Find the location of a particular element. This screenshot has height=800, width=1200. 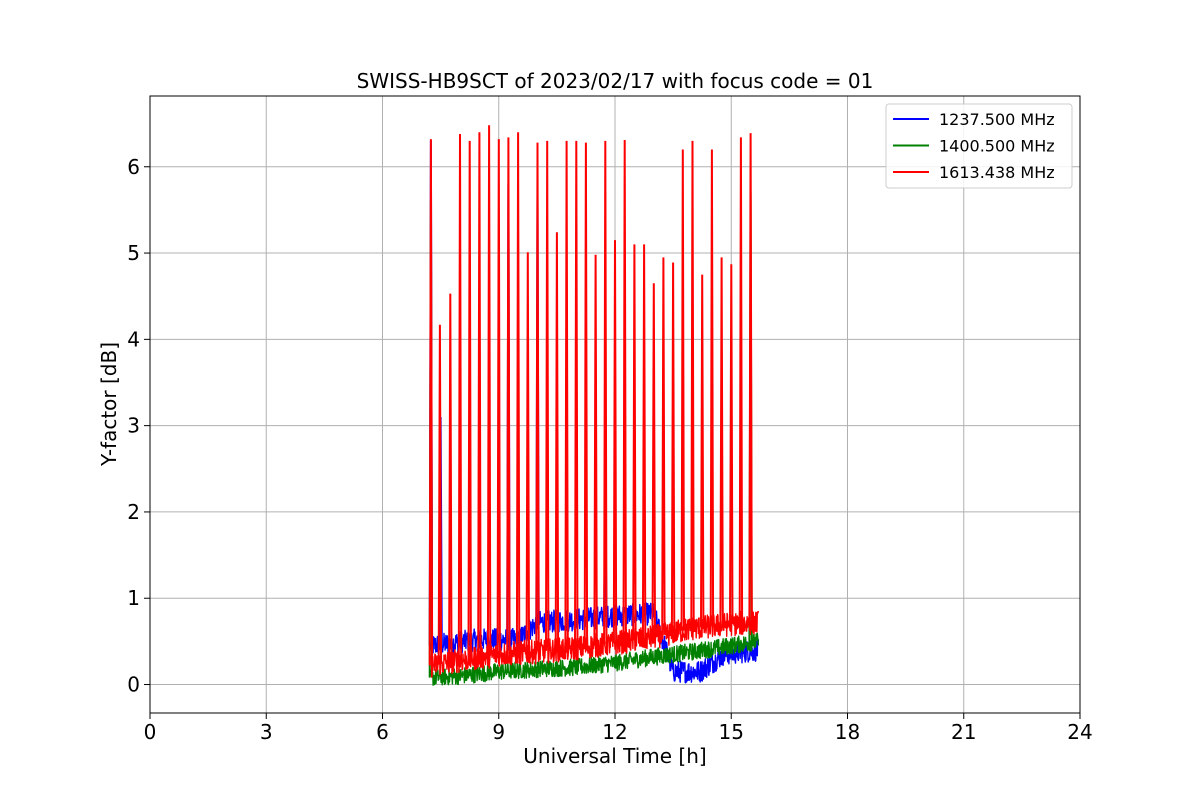

x-tick-label: 15 is located at coordinates (731, 732).